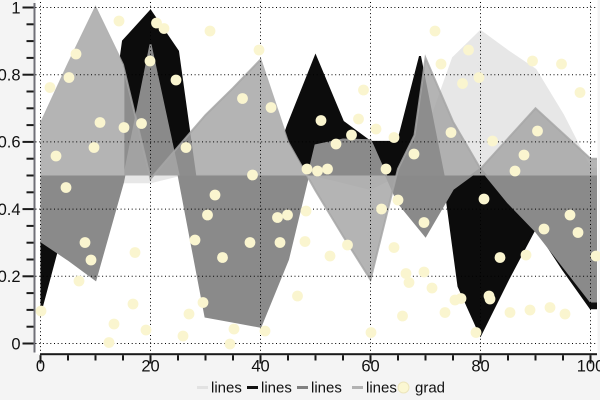 The image size is (600, 400). Describe the element at coordinates (260, 367) in the screenshot. I see `svg-text: 40` at that location.